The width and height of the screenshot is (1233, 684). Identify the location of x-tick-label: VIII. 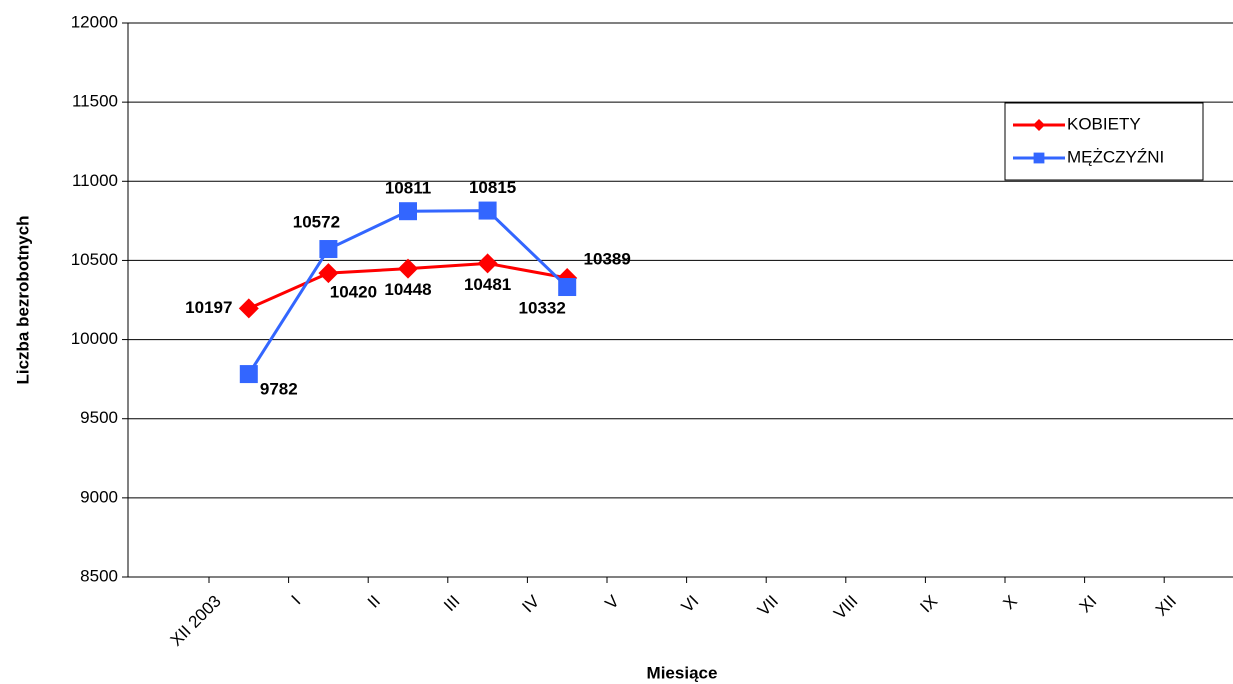
(845, 607).